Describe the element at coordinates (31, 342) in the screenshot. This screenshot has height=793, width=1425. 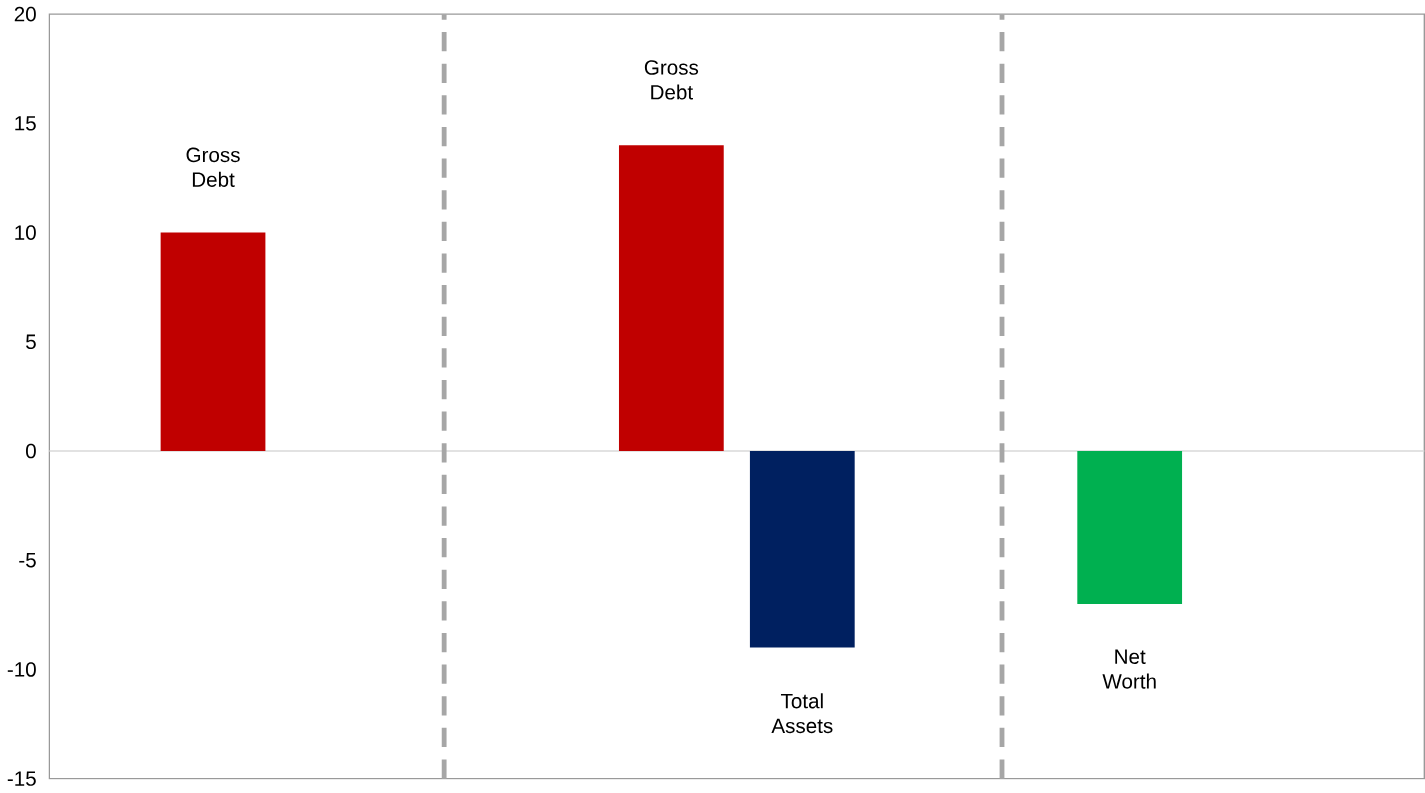
I see `y-tick-label: 5` at that location.